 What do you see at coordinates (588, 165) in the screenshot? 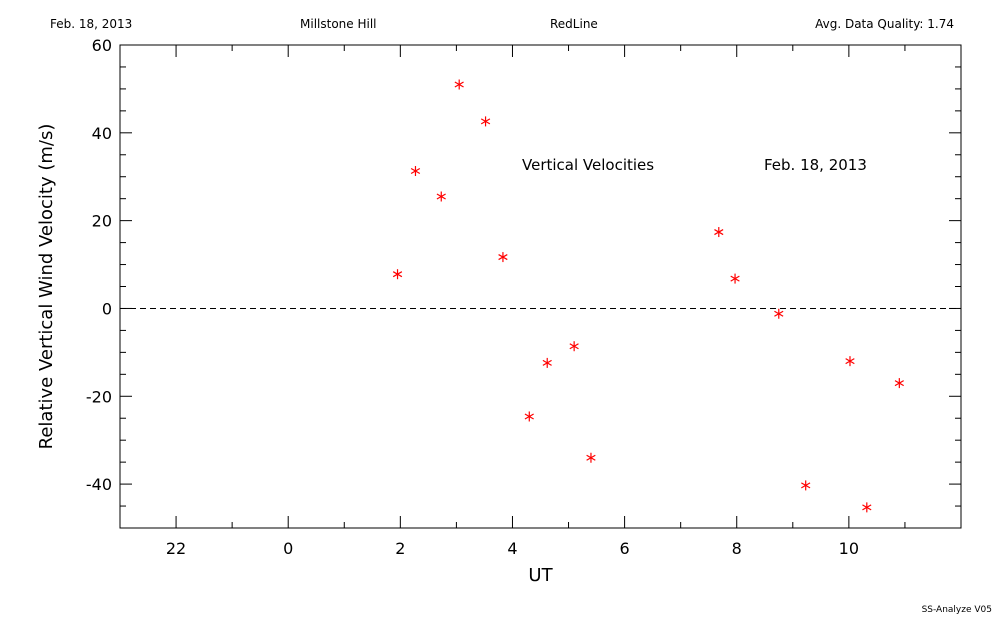
I see `annotation-title: Vertical Velocities` at bounding box center [588, 165].